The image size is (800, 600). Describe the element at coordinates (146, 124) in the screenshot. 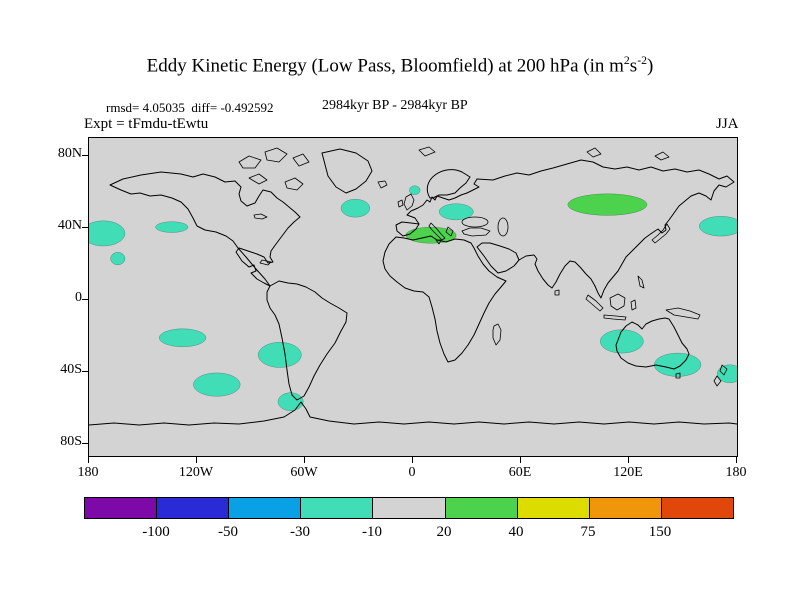

I see `experiment-label: Expt = tFmdu-tEwtu` at that location.